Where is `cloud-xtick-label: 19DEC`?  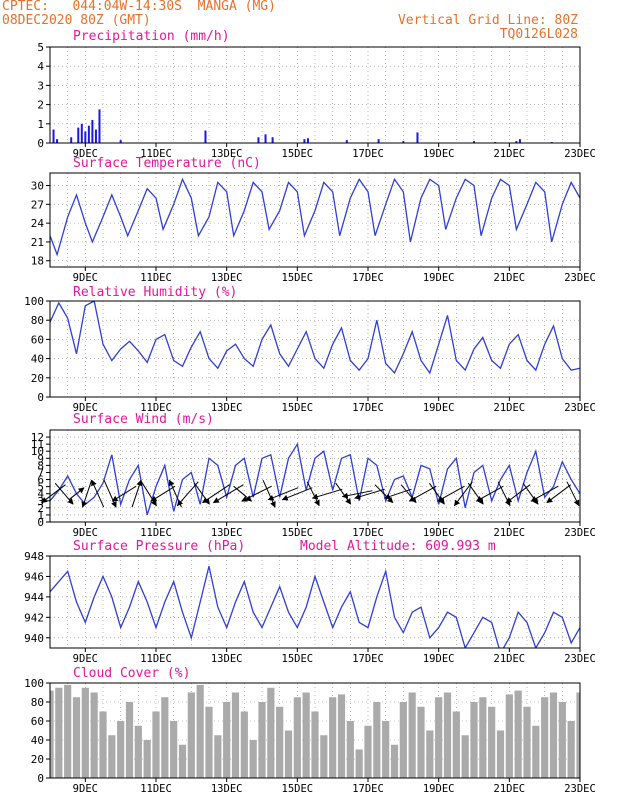
cloud-xtick-label: 19DEC is located at coordinates (439, 789).